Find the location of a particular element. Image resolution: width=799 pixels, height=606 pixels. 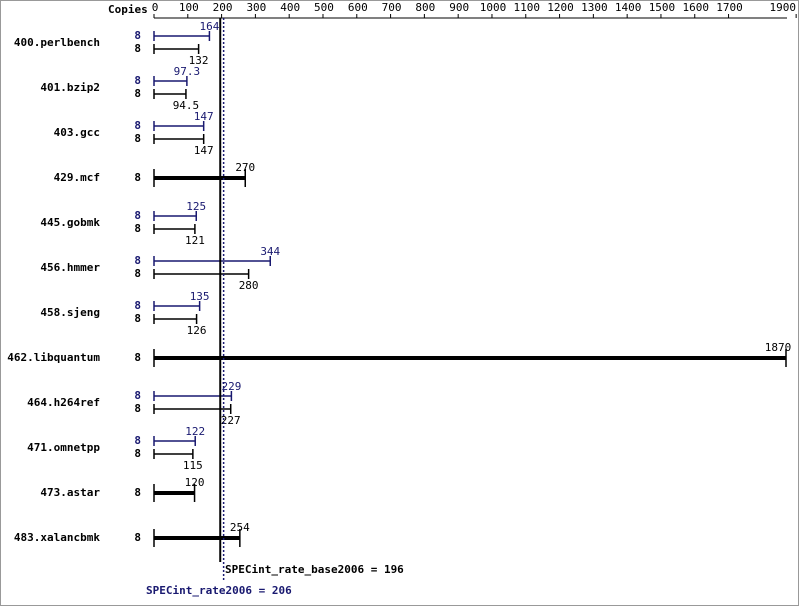

value-label: 94.5 is located at coordinates (186, 105).